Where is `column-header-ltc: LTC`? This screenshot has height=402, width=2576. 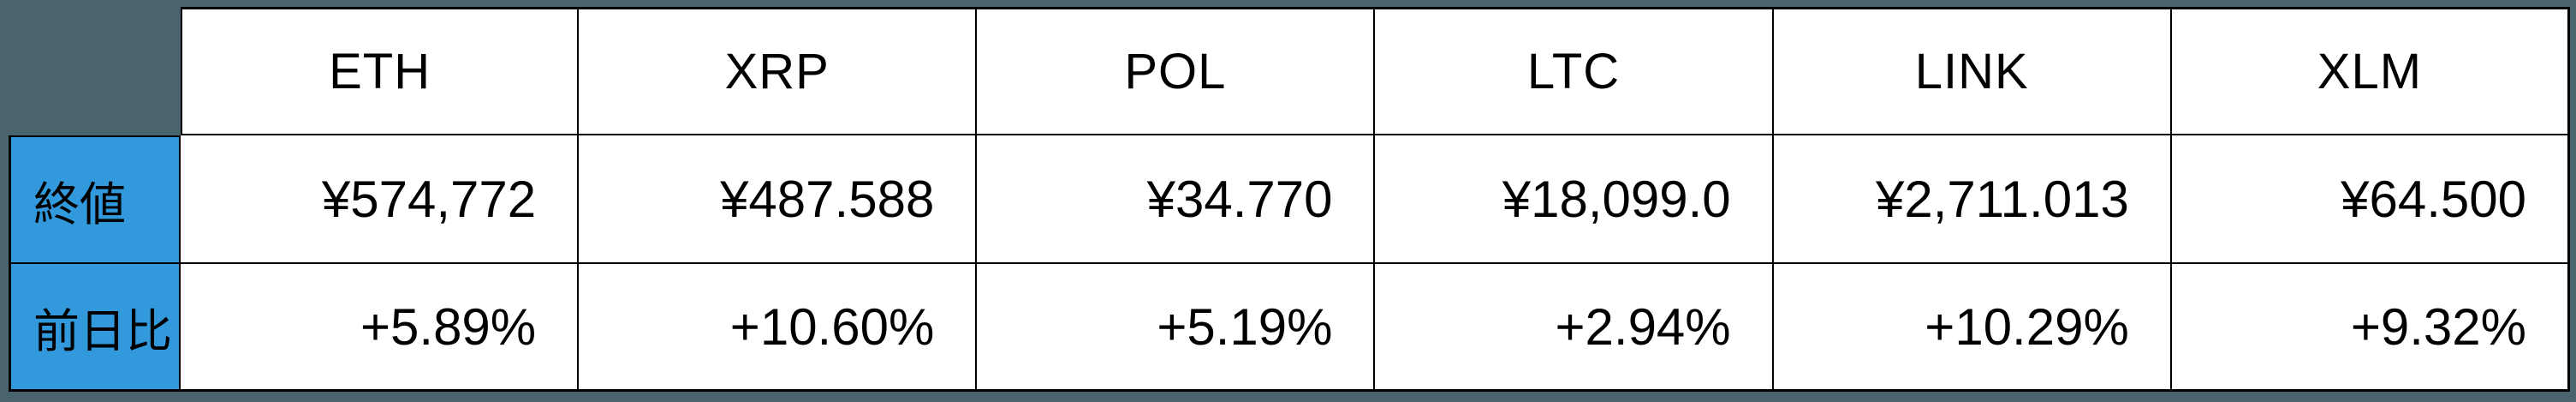 column-header-ltc: LTC is located at coordinates (1574, 71).